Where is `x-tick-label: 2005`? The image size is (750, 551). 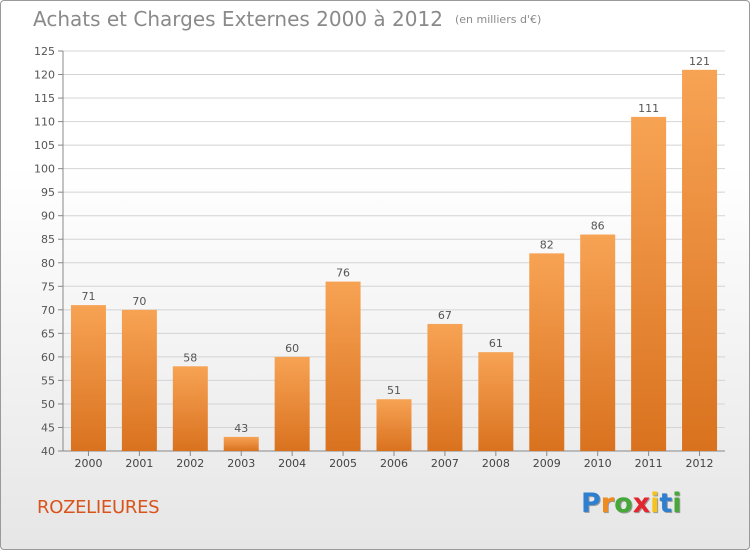
x-tick-label: 2005 is located at coordinates (343, 463).